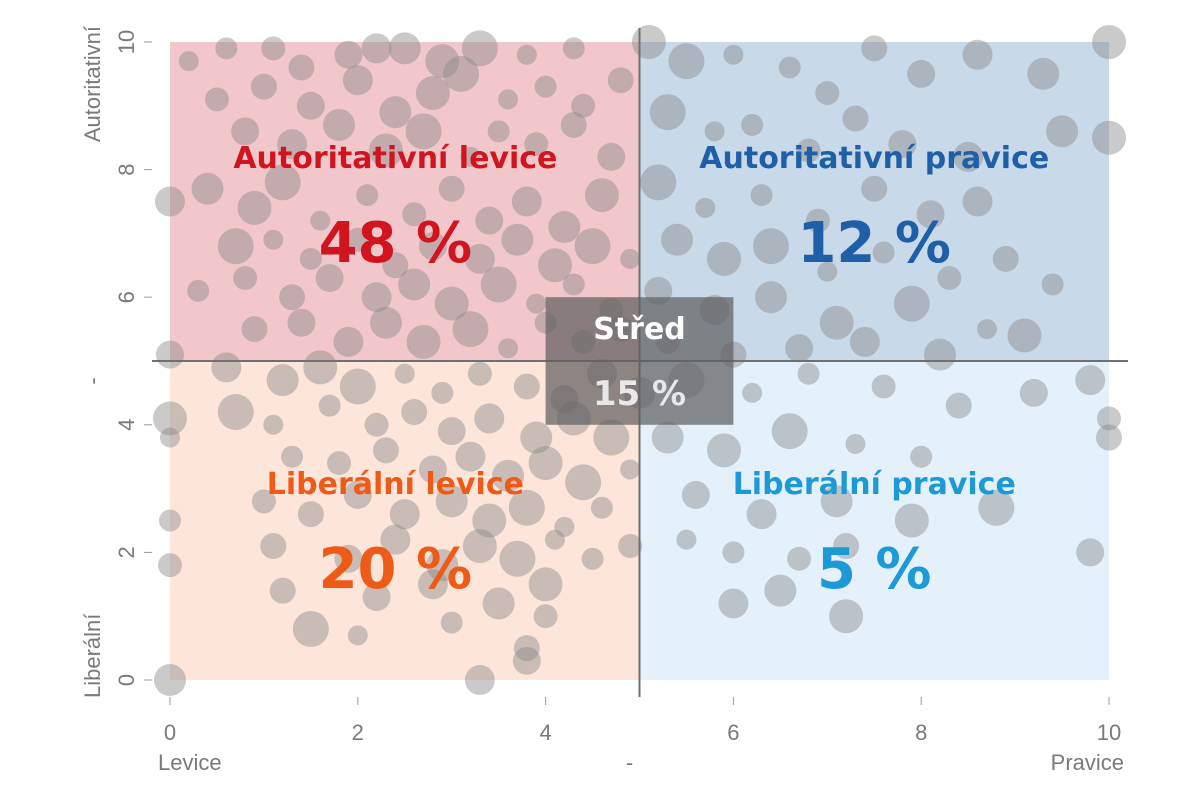 The width and height of the screenshot is (1200, 800). Describe the element at coordinates (126, 680) in the screenshot. I see `y-tick-label: 0` at that location.